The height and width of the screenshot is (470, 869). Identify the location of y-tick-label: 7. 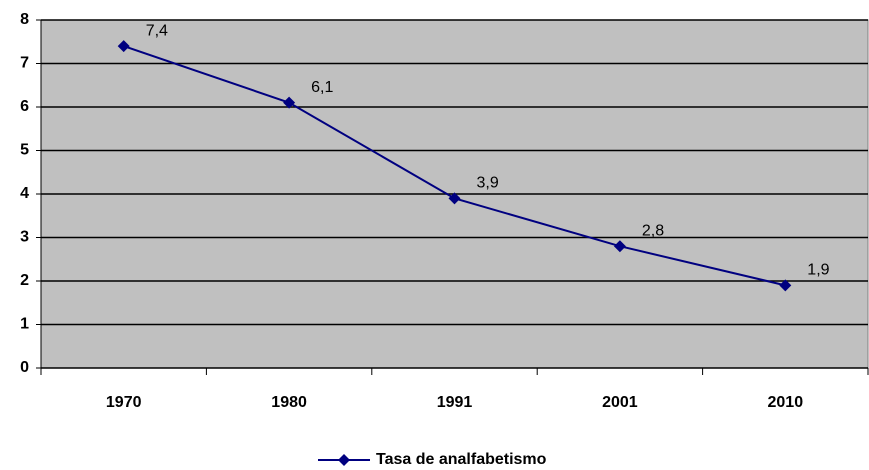
(24, 63).